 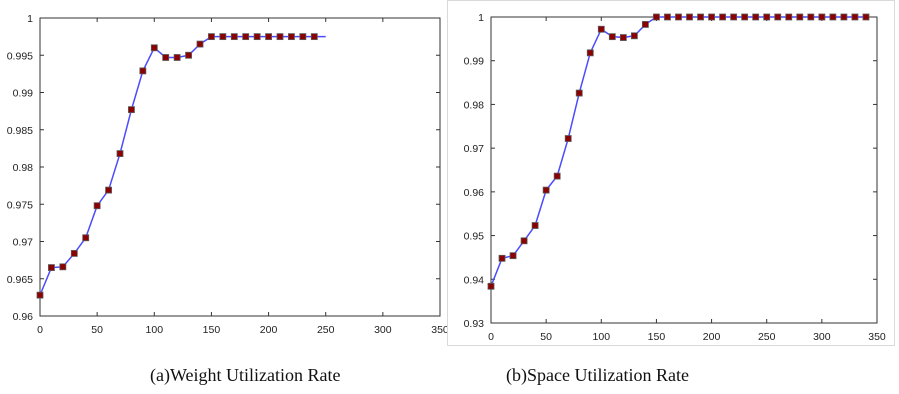 I want to click on y-tick-label: 0.95, so click(x=474, y=237).